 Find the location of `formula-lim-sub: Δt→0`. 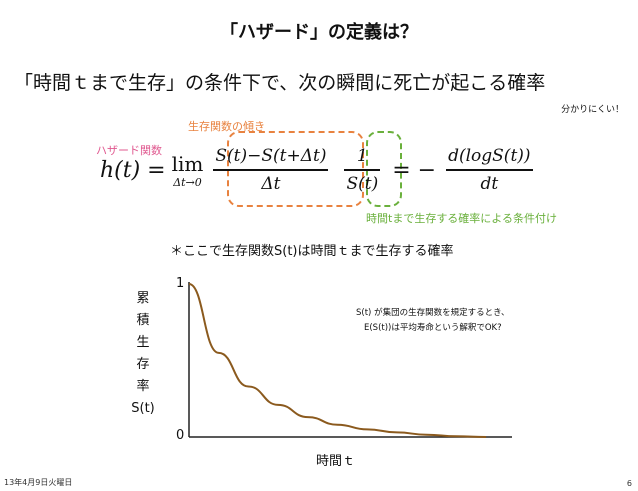

formula-lim-sub: Δt→0 is located at coordinates (187, 182).